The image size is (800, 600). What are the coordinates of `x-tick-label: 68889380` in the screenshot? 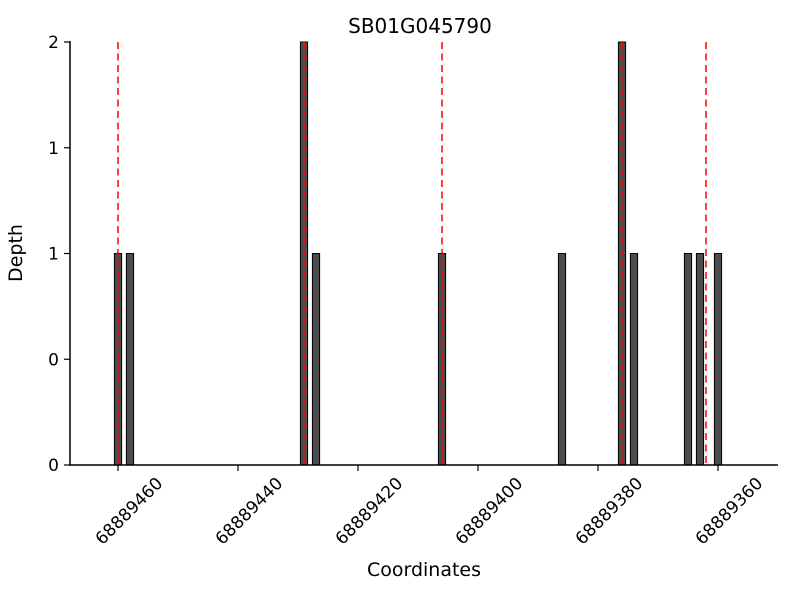 It's located at (609, 511).